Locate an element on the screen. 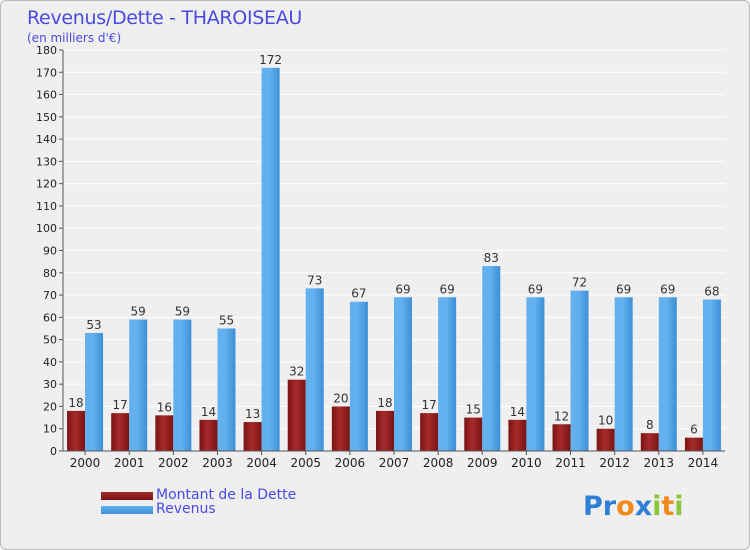 The width and height of the screenshot is (750, 550). bar-debt-2012 is located at coordinates (605, 439).